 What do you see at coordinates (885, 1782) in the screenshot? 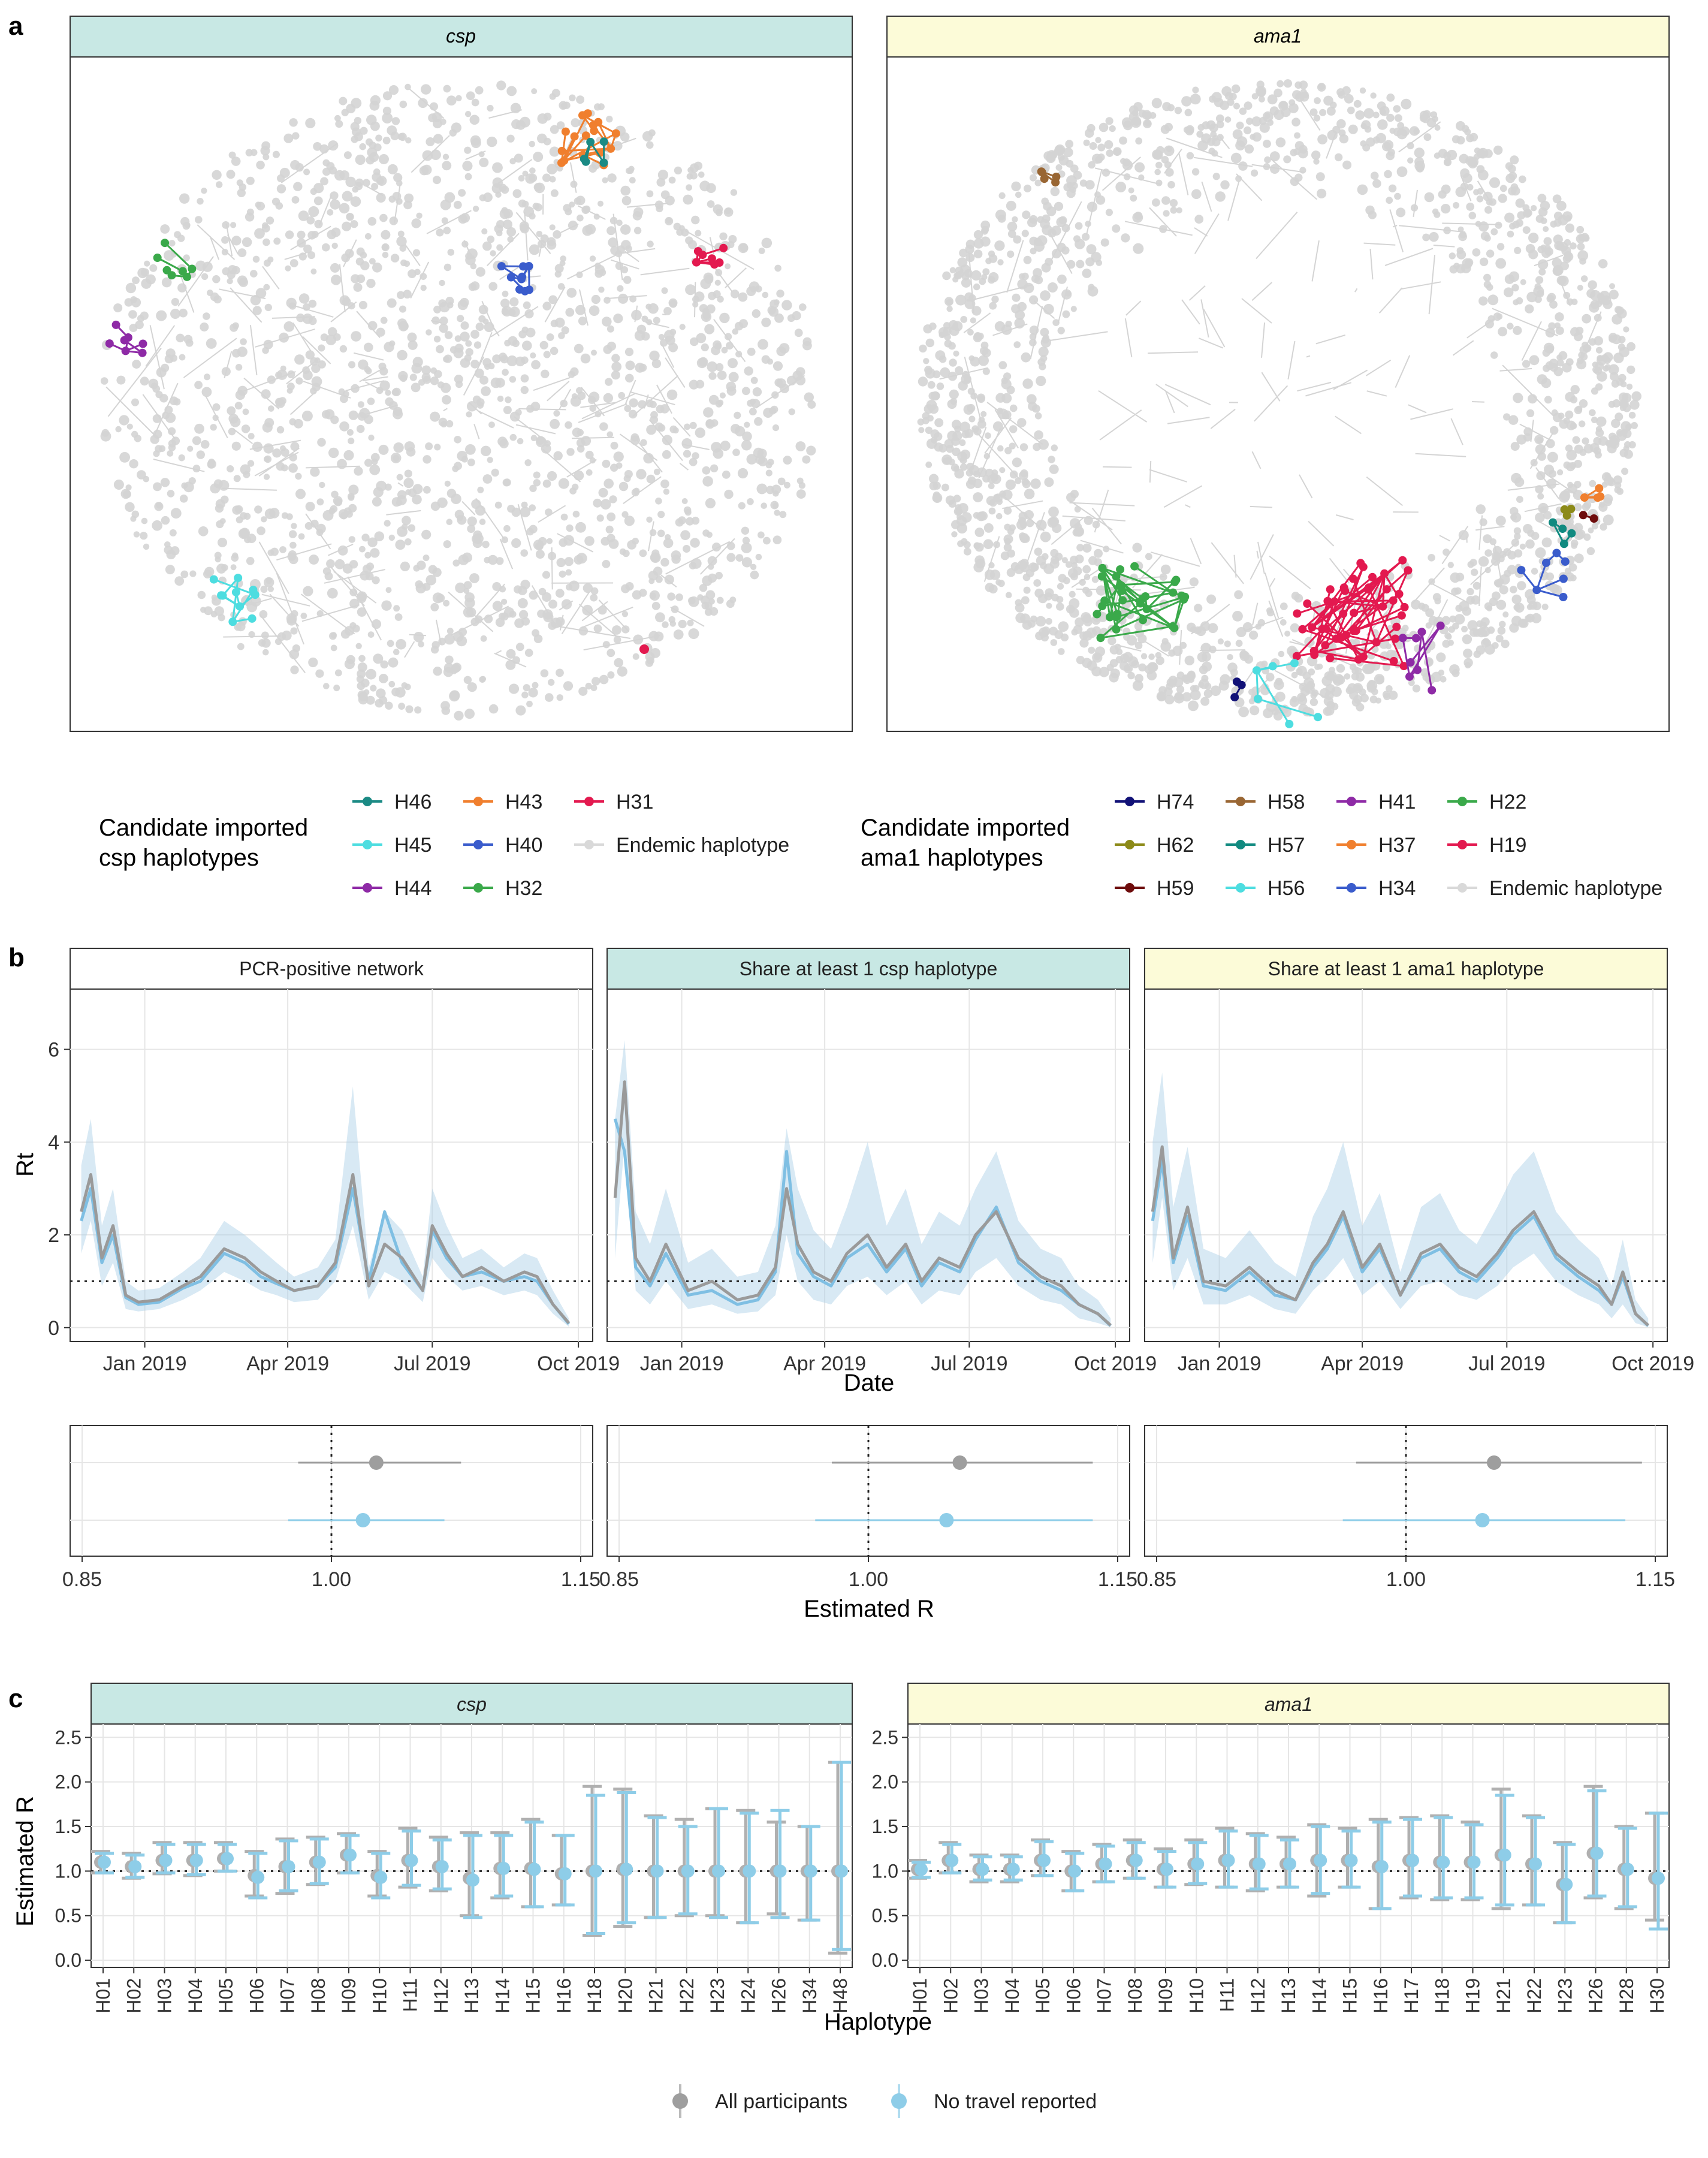
I see `haplotype-ytick-label: 2.0` at bounding box center [885, 1782].